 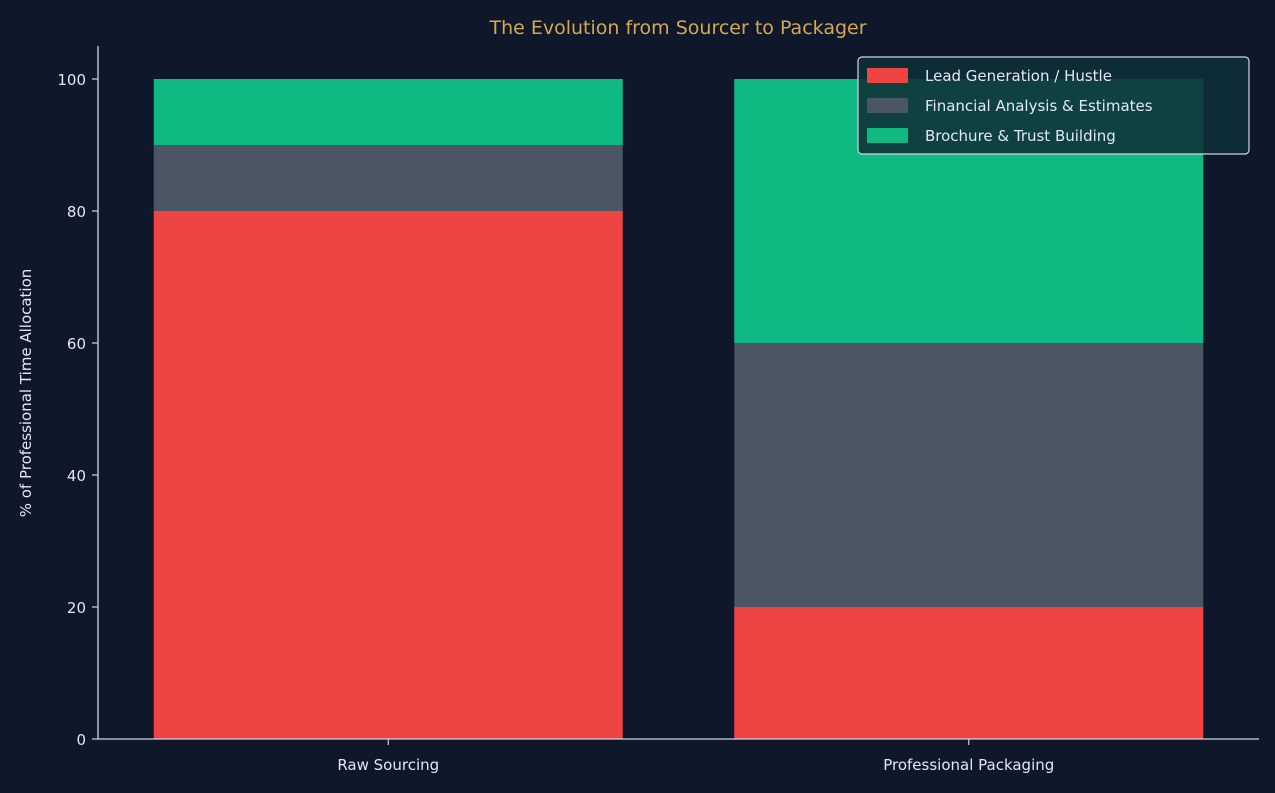 I want to click on y-axis-label: % of Professional Time Allocation, so click(x=26, y=393).